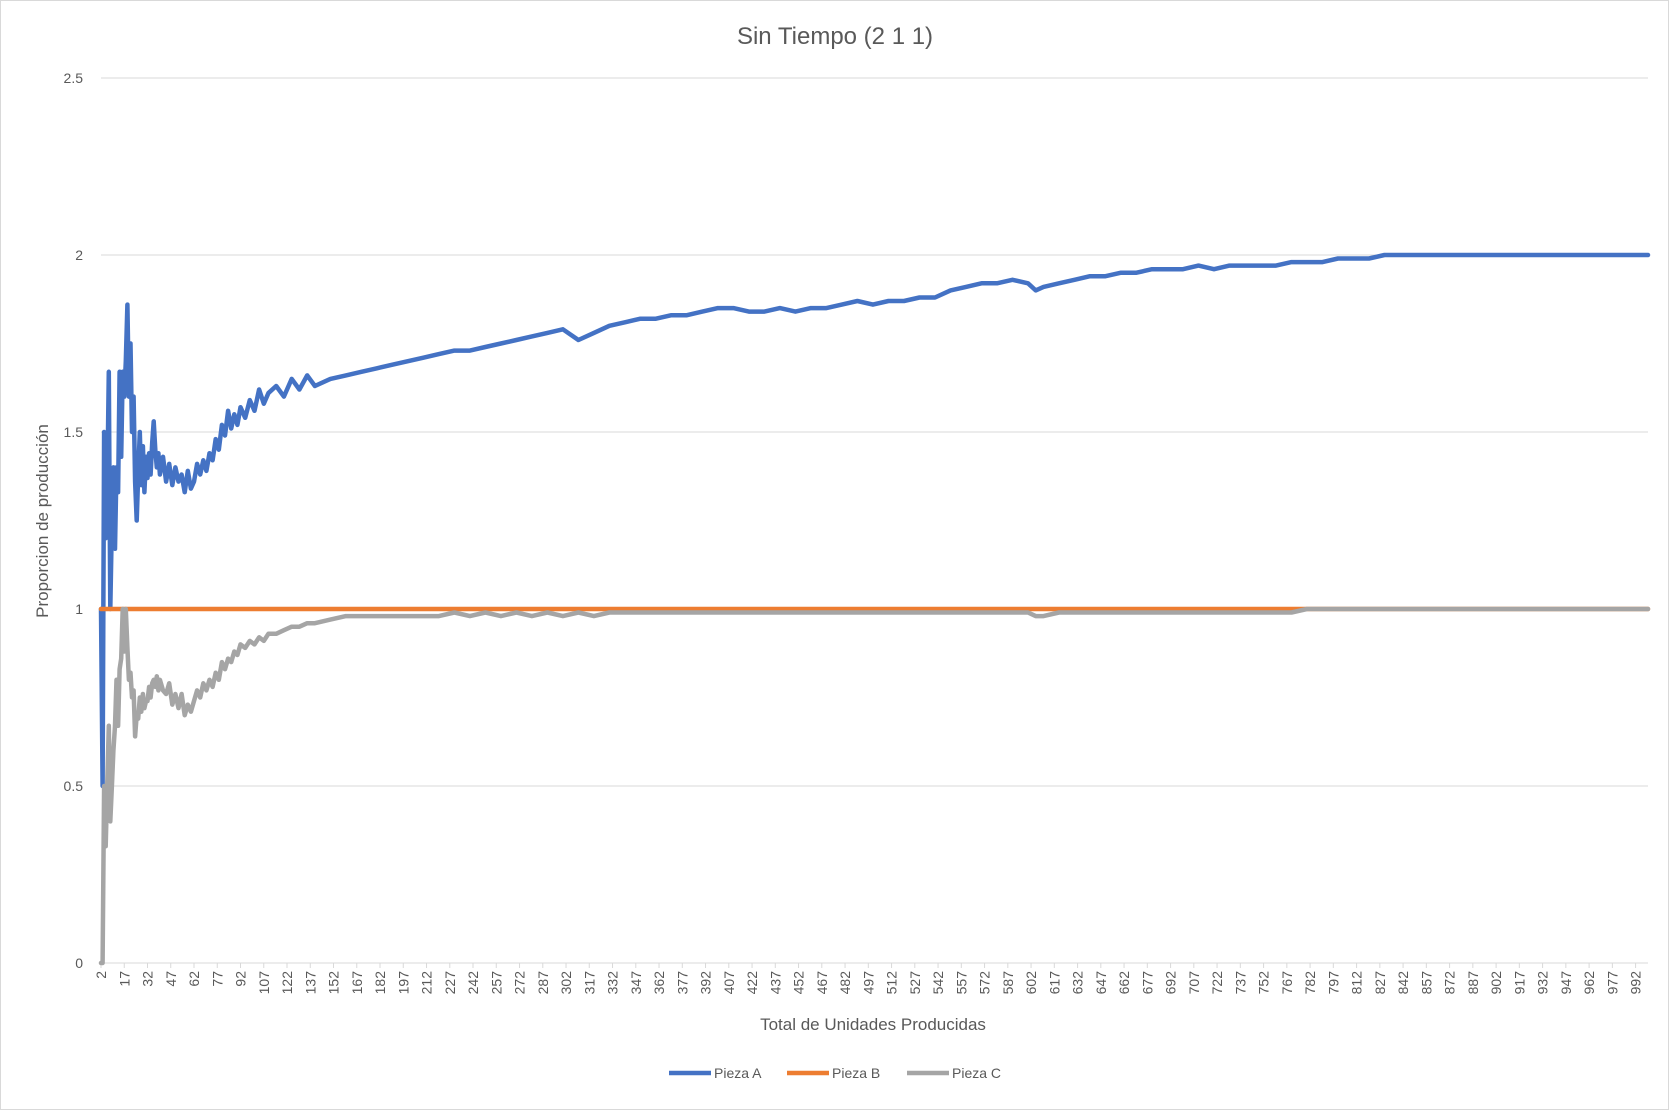  I want to click on x-tick-label: 587, so click(1008, 983).